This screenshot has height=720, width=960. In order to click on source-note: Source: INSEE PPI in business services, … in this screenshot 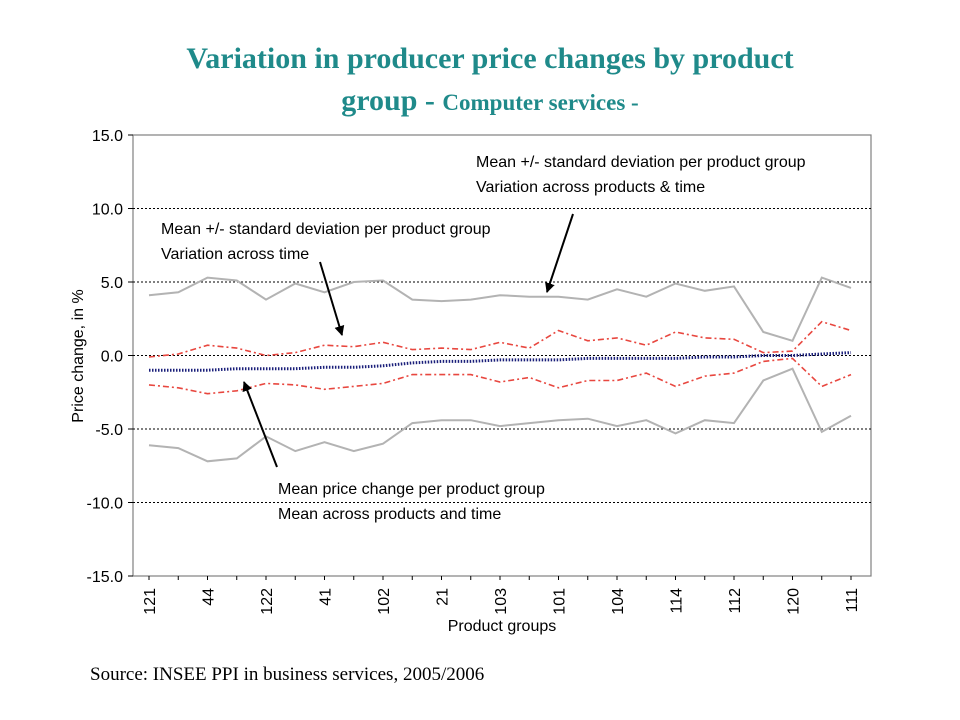, I will do `click(287, 674)`.